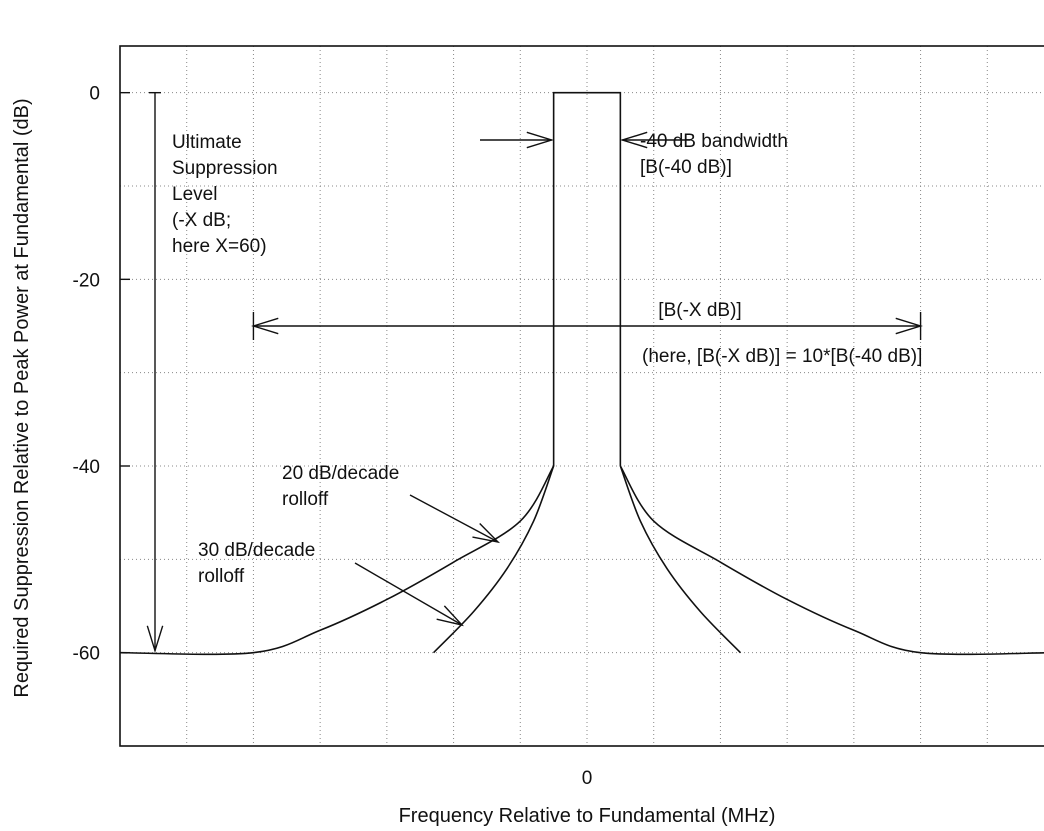 The width and height of the screenshot is (1044, 831). Describe the element at coordinates (86, 280) in the screenshot. I see `y-tick-label-1: -20` at that location.